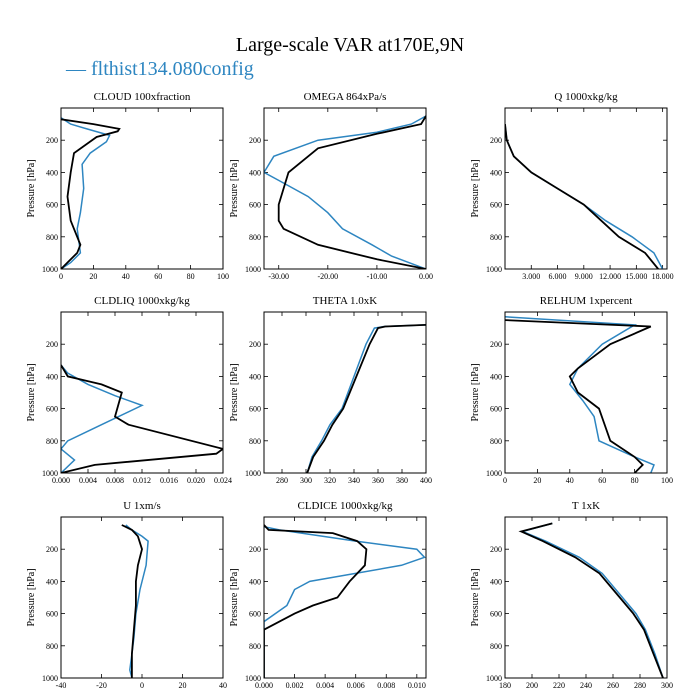 This screenshot has width=700, height=700. What do you see at coordinates (295, 685) in the screenshot?
I see `x-tick-label: 0.002` at bounding box center [295, 685].